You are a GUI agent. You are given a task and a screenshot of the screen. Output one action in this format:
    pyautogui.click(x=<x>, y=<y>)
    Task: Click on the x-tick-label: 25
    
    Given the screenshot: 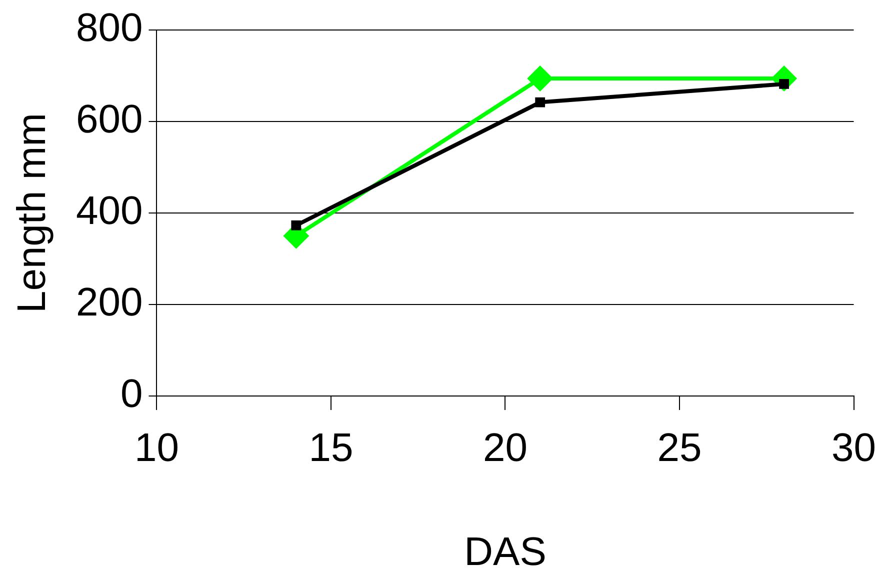 What is the action you would take?
    pyautogui.click(x=679, y=448)
    